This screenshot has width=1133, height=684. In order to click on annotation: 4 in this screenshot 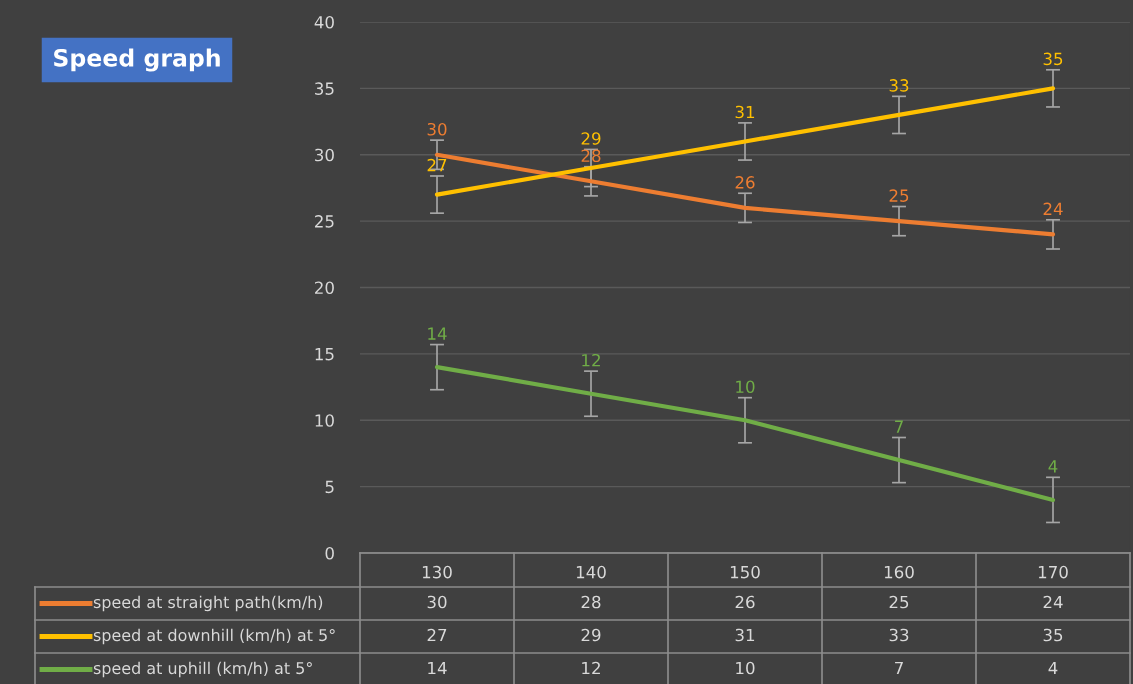, I will do `click(1053, 466)`.